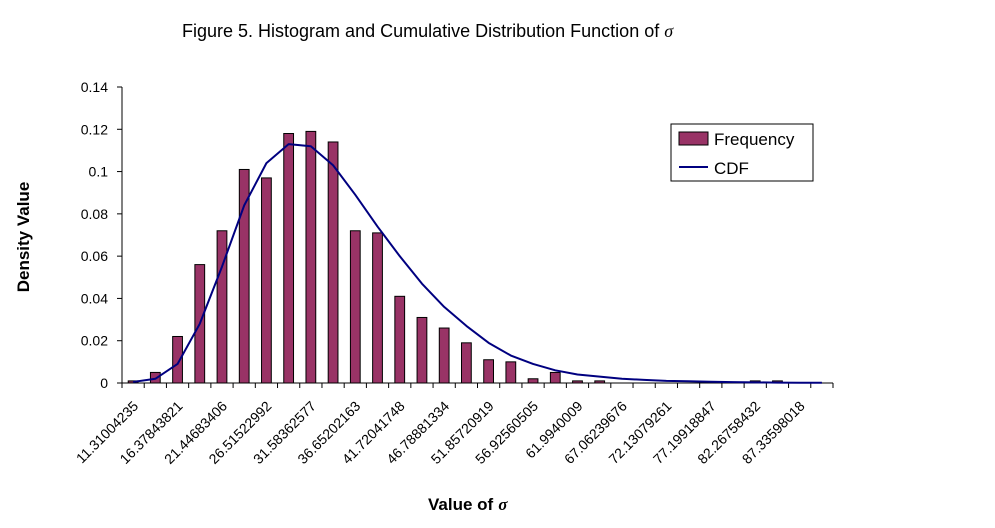 The width and height of the screenshot is (995, 528). I want to click on y-tick-label: 0.08, so click(94, 214).